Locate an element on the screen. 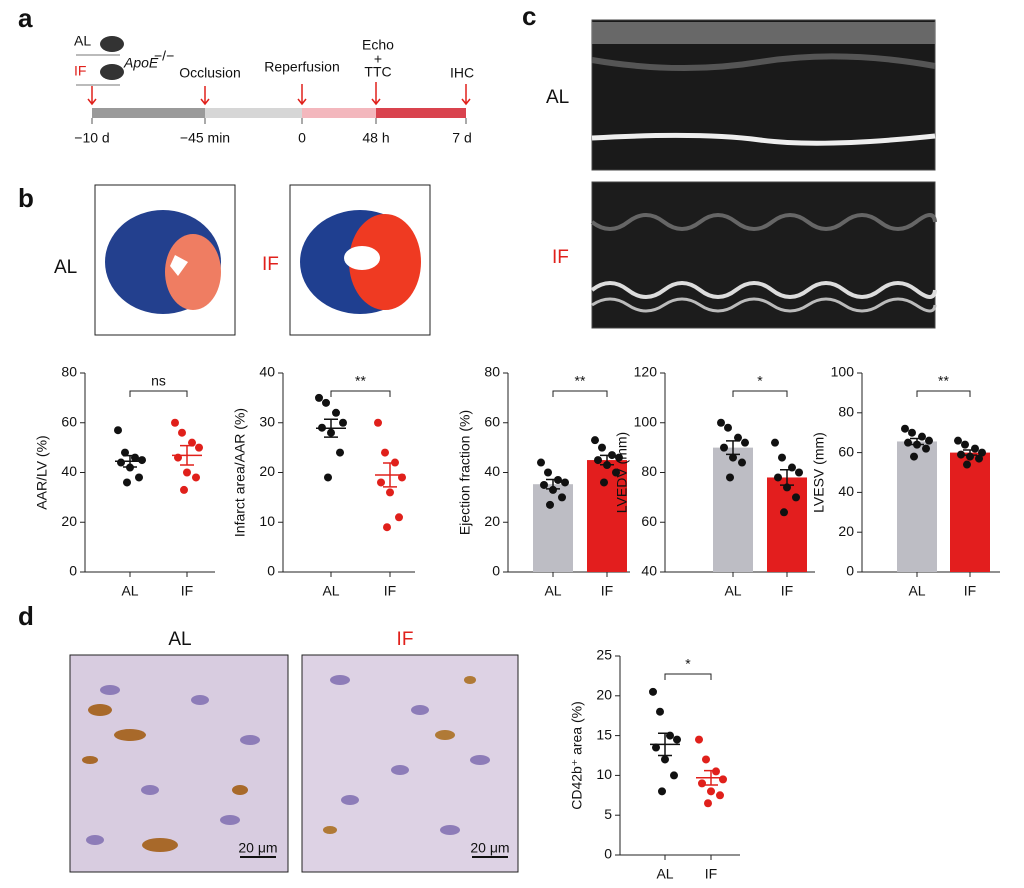 The image size is (1024, 888). event-label: + is located at coordinates (378, 59).